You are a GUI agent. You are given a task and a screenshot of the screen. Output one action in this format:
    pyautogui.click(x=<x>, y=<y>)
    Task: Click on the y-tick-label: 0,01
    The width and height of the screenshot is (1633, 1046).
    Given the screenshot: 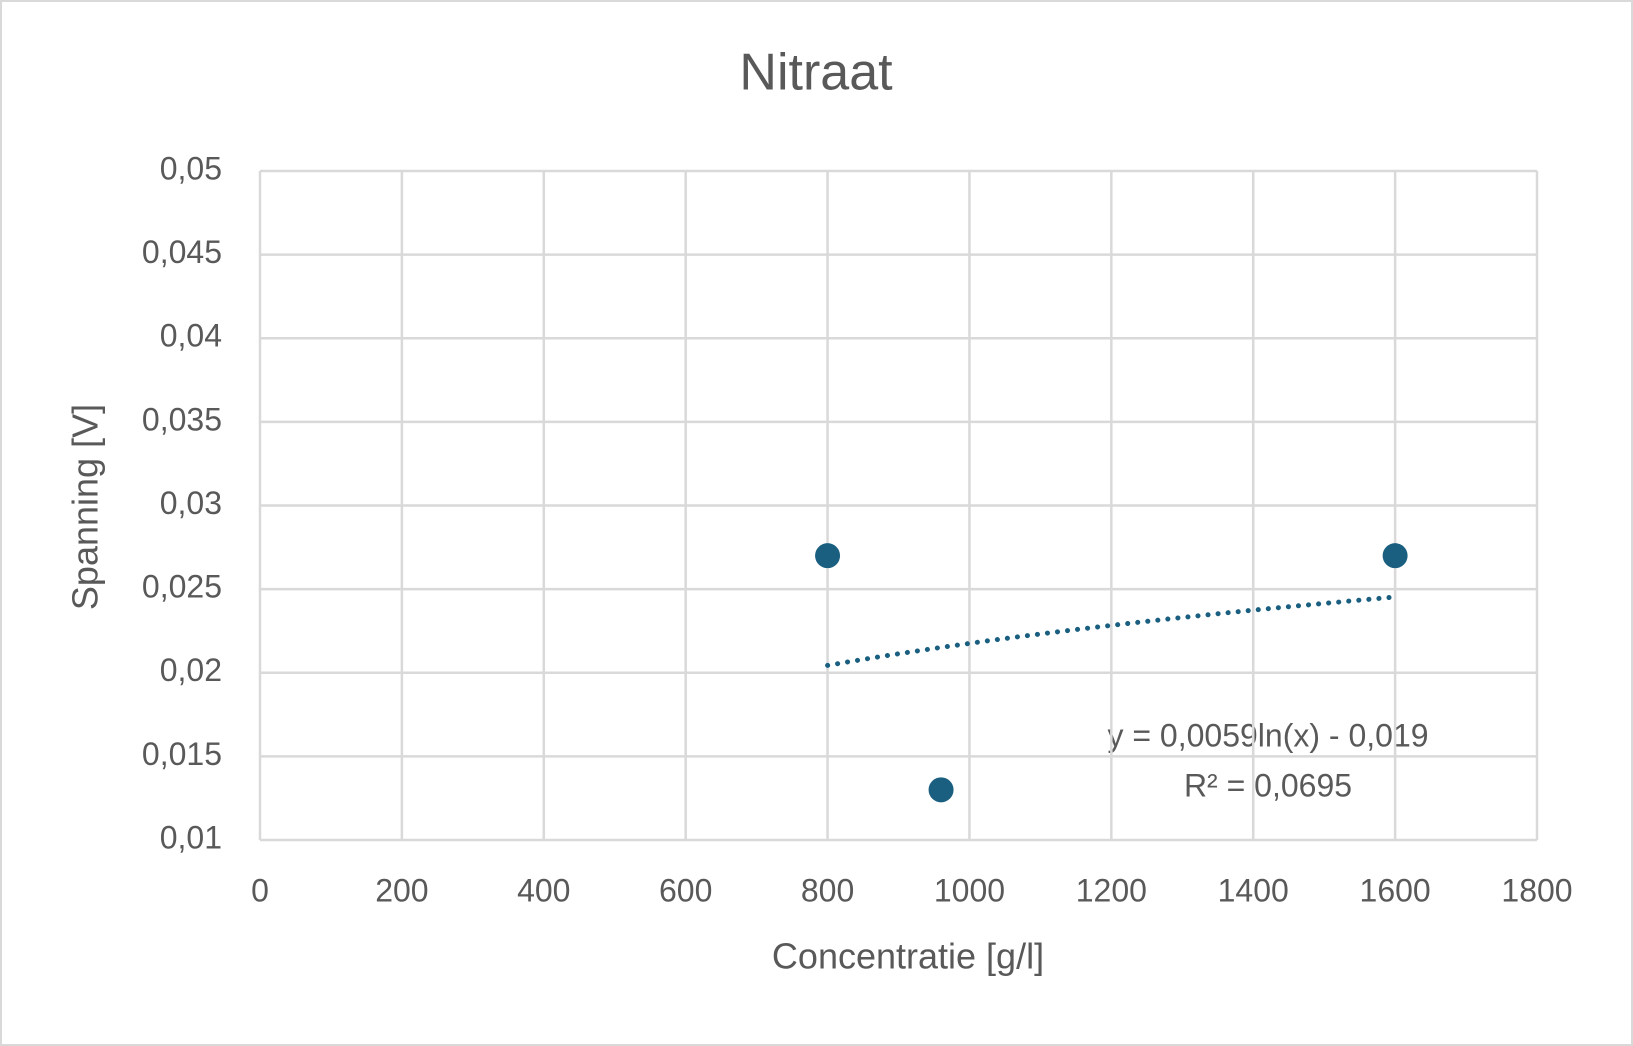 What is the action you would take?
    pyautogui.click(x=191, y=837)
    